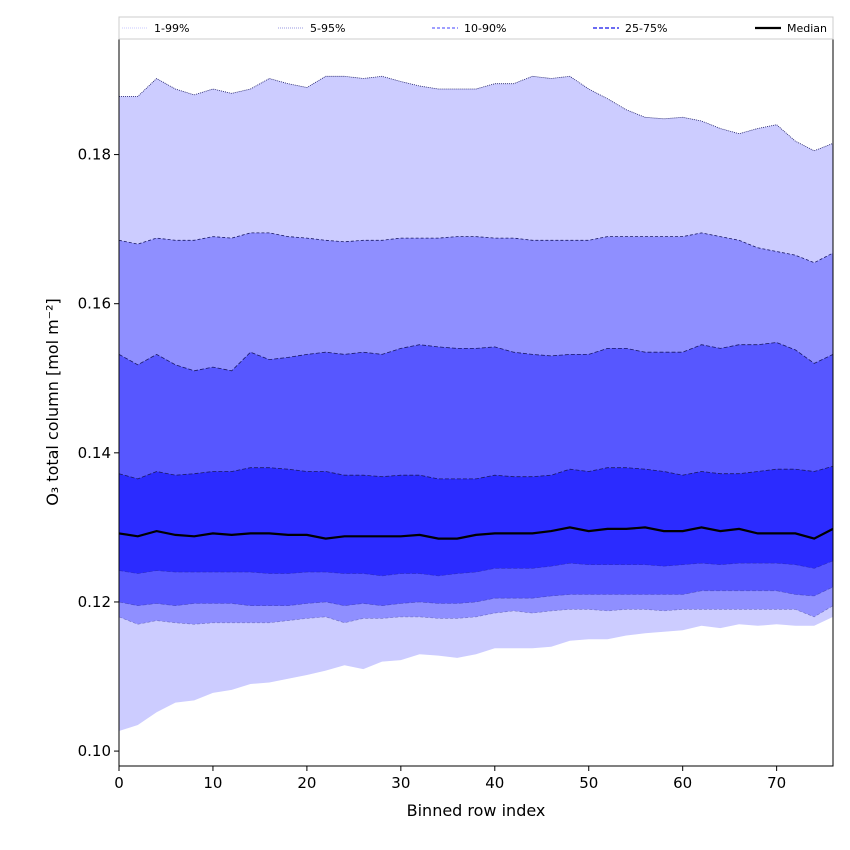 This screenshot has height=850, width=850. I want to click on legend-box, so click(476, 28).